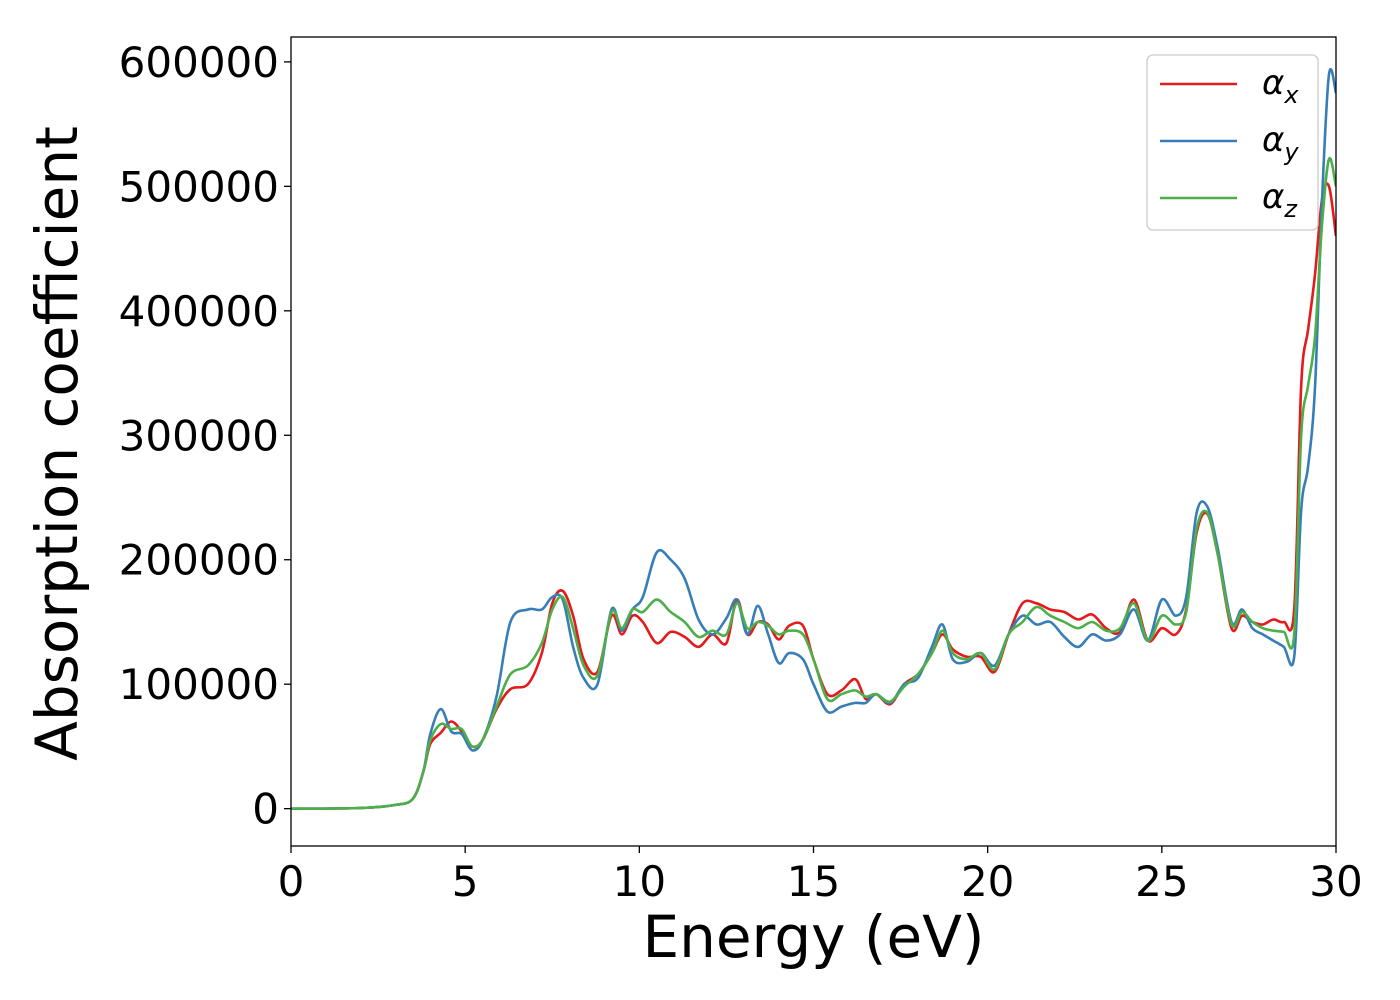 This screenshot has height=1000, width=1400. What do you see at coordinates (1232, 142) in the screenshot?
I see `legend-box` at bounding box center [1232, 142].